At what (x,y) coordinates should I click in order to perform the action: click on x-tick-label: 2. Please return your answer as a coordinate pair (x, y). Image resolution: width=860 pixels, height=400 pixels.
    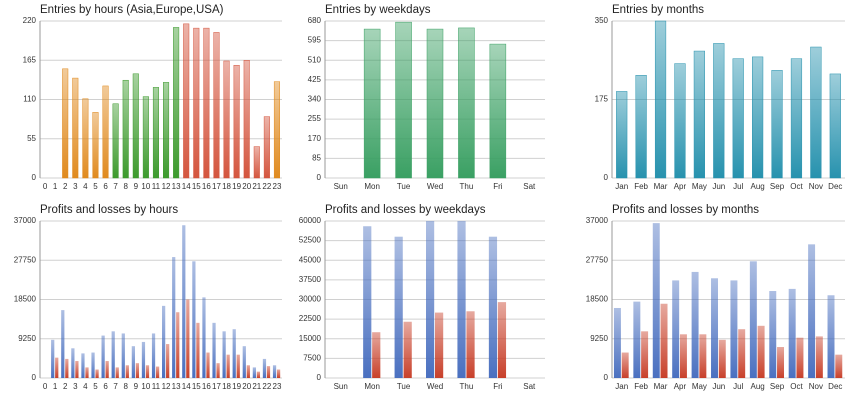
    Looking at the image, I should click on (65, 186).